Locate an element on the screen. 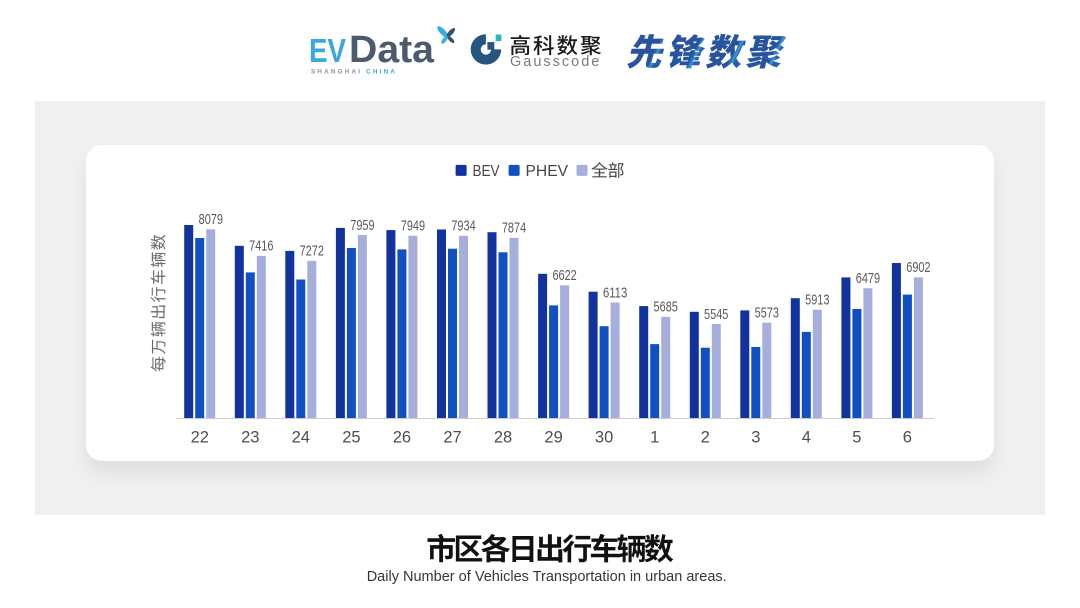  svg-text: 7272 is located at coordinates (312, 251).